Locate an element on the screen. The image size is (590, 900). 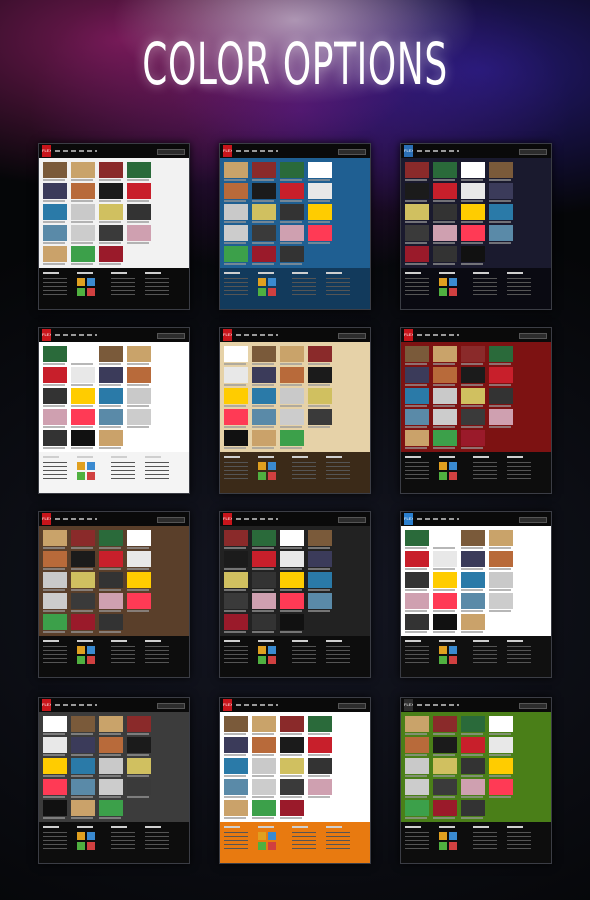
theme-preview-10: FLEX is located at coordinates (114, 780).